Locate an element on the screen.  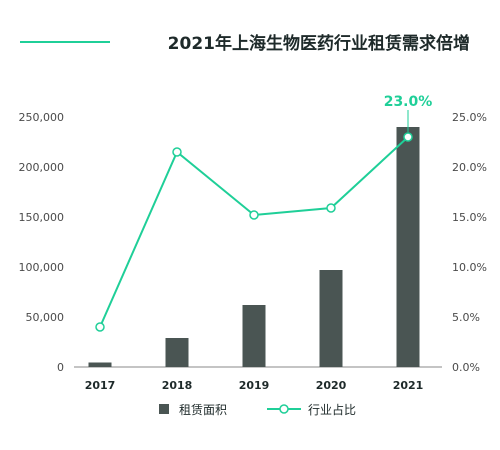
y-left-tick-label: 0 is located at coordinates (60, 367).